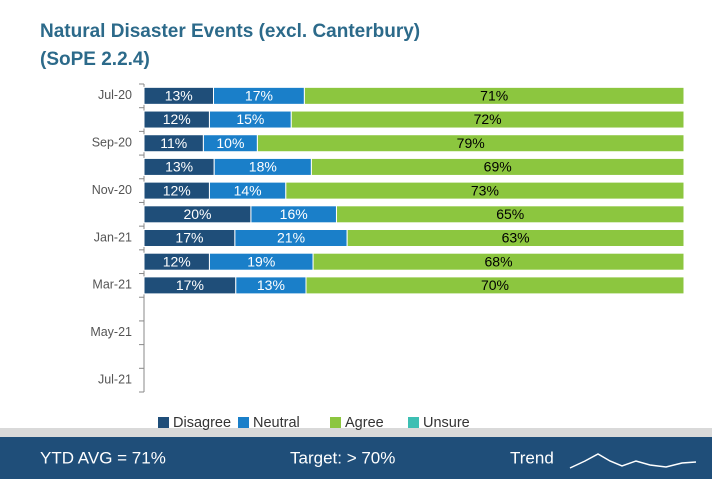  I want to click on footer-bar, so click(356, 458).